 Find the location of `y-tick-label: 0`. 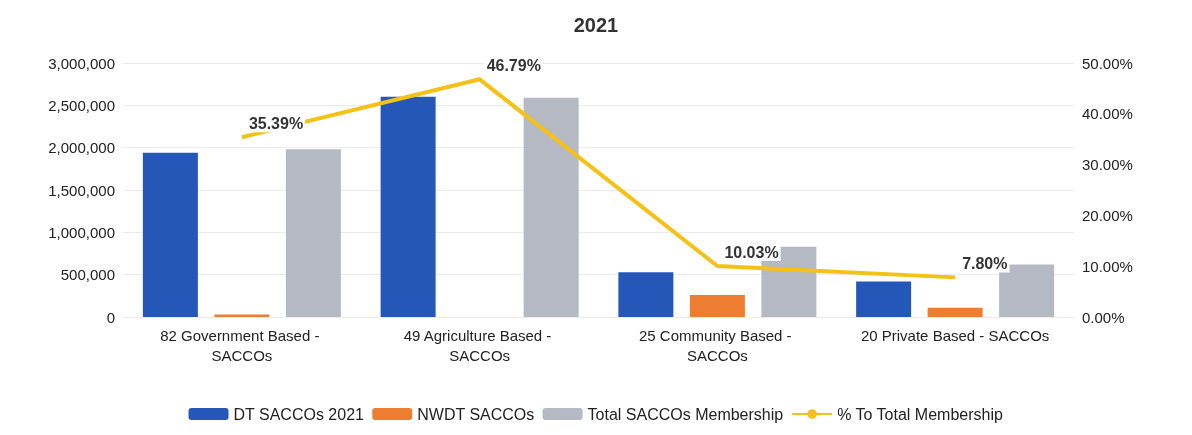

y-tick-label: 0 is located at coordinates (110, 317).